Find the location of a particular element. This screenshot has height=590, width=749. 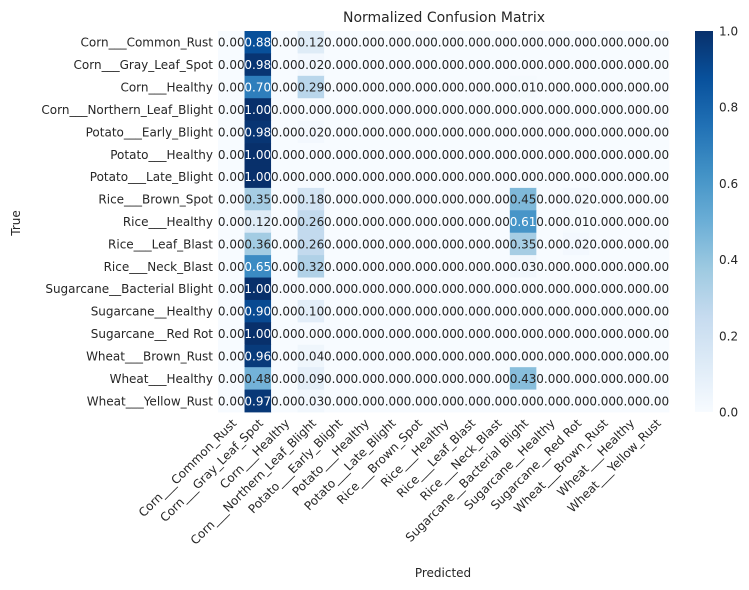

cell-value-label: 0.65 is located at coordinates (257, 267).